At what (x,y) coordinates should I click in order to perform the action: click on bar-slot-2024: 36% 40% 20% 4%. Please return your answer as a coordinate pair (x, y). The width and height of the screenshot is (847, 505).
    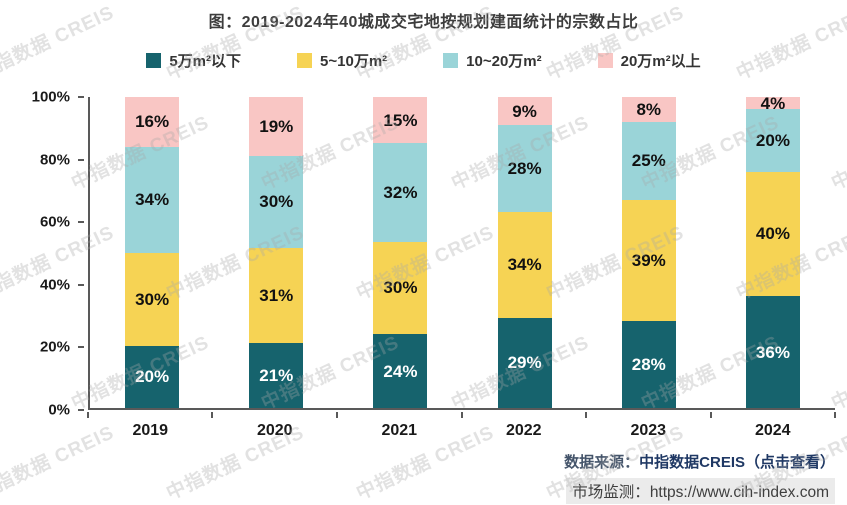
    Looking at the image, I should click on (773, 250).